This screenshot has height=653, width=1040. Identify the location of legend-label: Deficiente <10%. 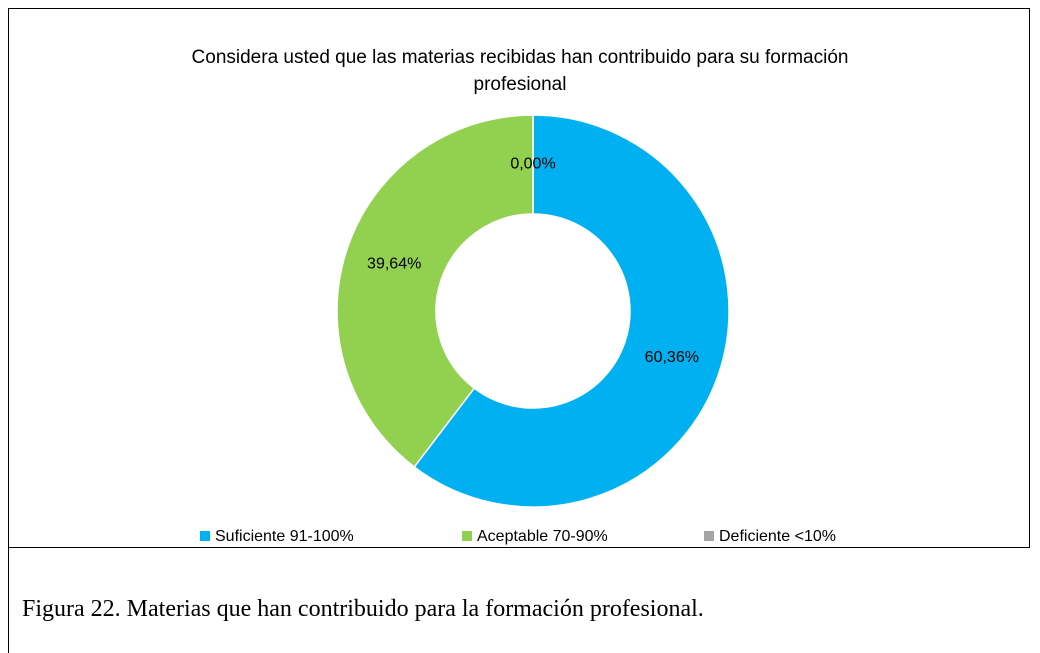
(777, 536).